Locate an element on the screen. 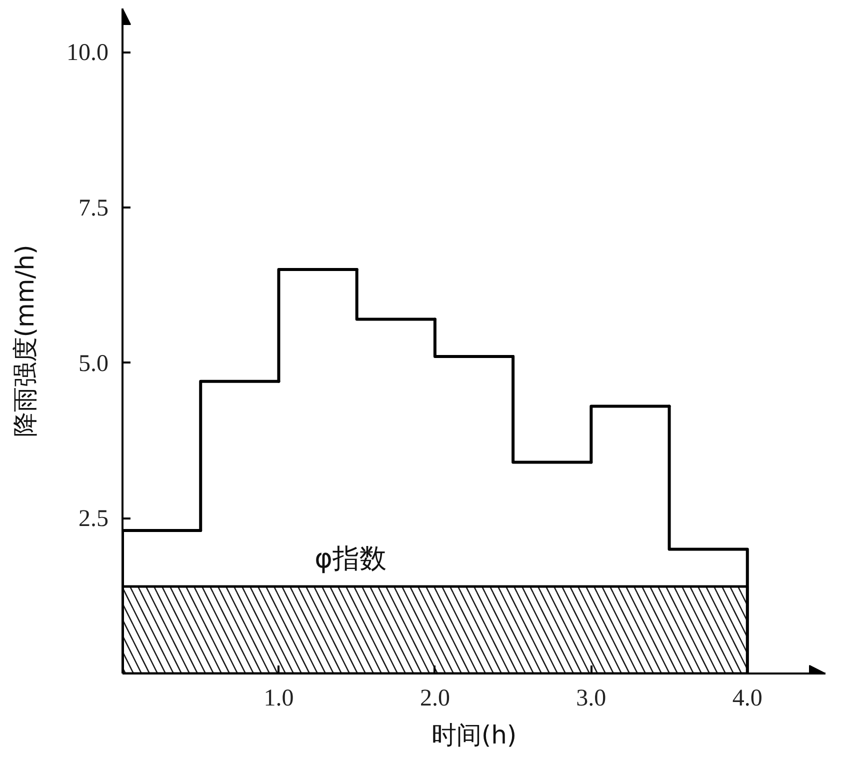 This screenshot has width=851, height=771. x-axis-title: 时间(h) is located at coordinates (474, 735).